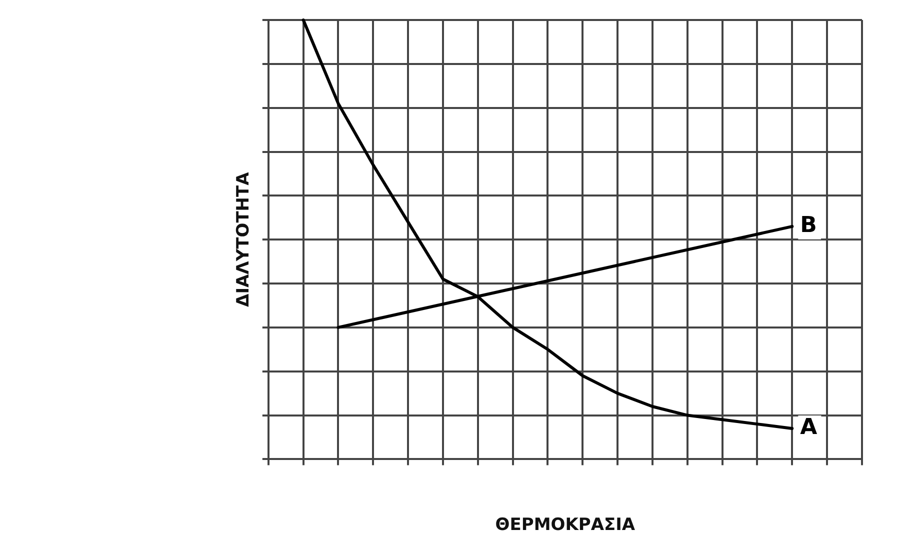 This screenshot has height=545, width=907. I want to click on series-label: A, so click(809, 427).